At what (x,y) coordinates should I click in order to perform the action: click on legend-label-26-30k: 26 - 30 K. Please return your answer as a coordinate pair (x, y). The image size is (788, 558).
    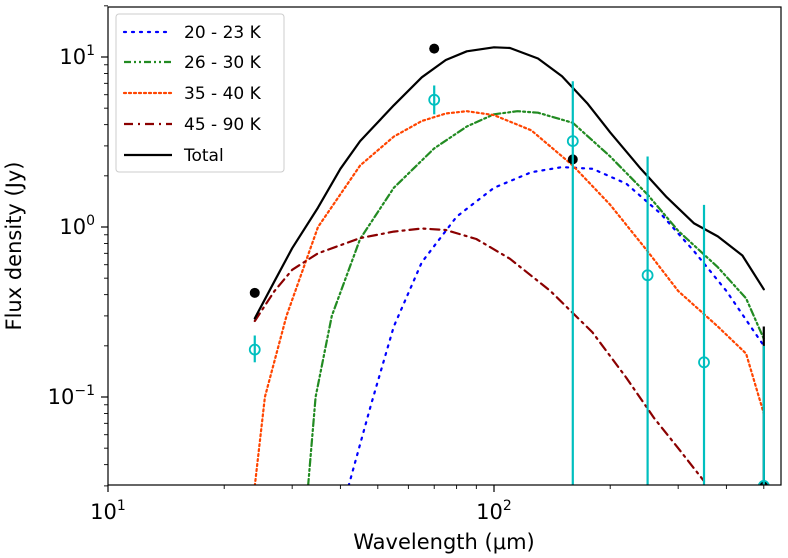
    Looking at the image, I should click on (223, 63).